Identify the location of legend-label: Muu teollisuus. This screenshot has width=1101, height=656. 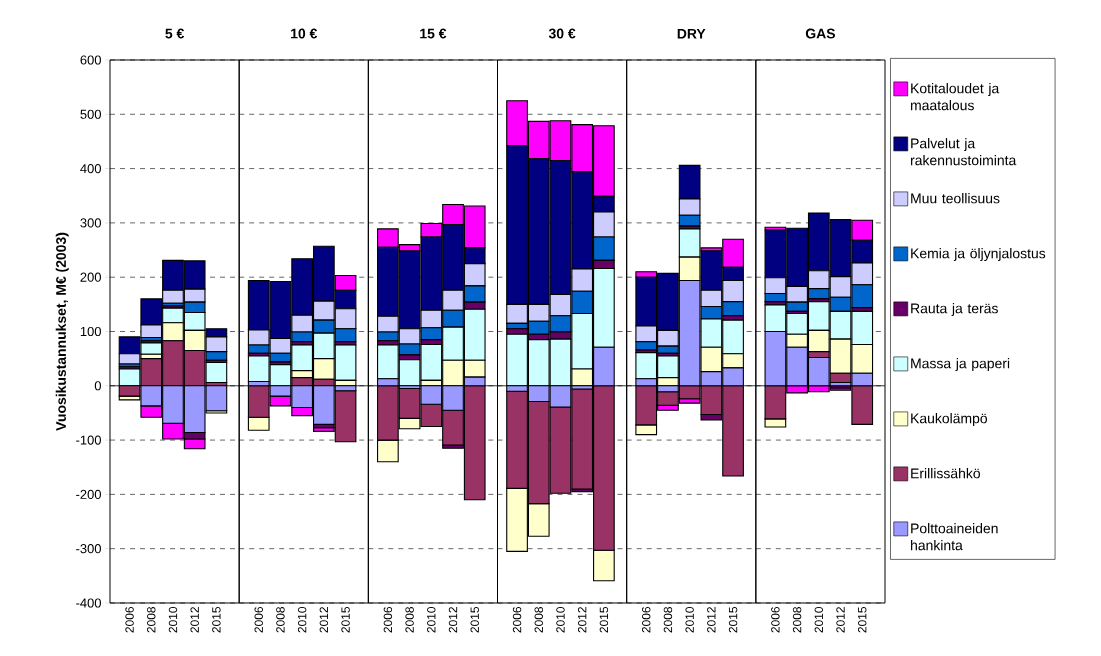
(955, 198).